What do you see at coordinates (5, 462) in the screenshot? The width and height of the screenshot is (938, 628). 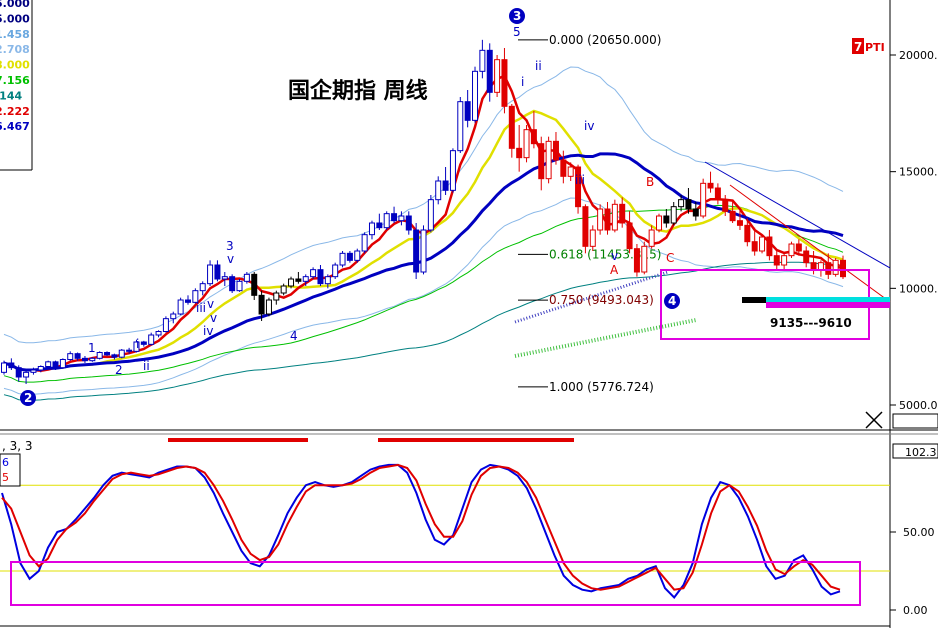 I see `oscillator-legend-1: 6` at bounding box center [5, 462].